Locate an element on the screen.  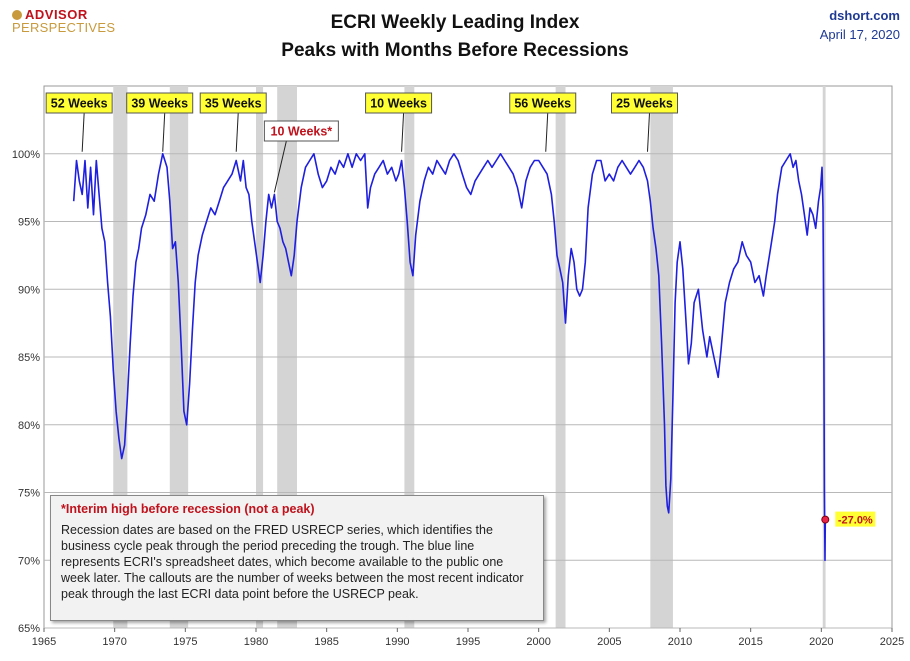
chart-title-line-1: ECRI Weekly Leading Index is located at coordinates (455, 22).